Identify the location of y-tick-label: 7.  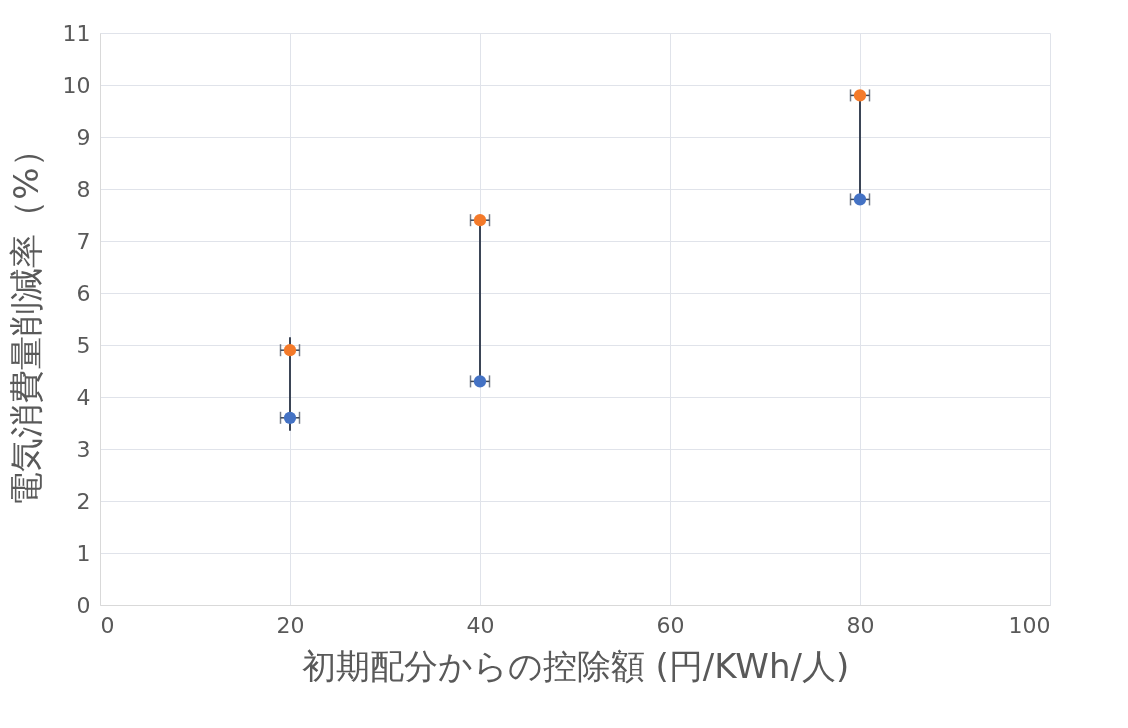
(83, 241).